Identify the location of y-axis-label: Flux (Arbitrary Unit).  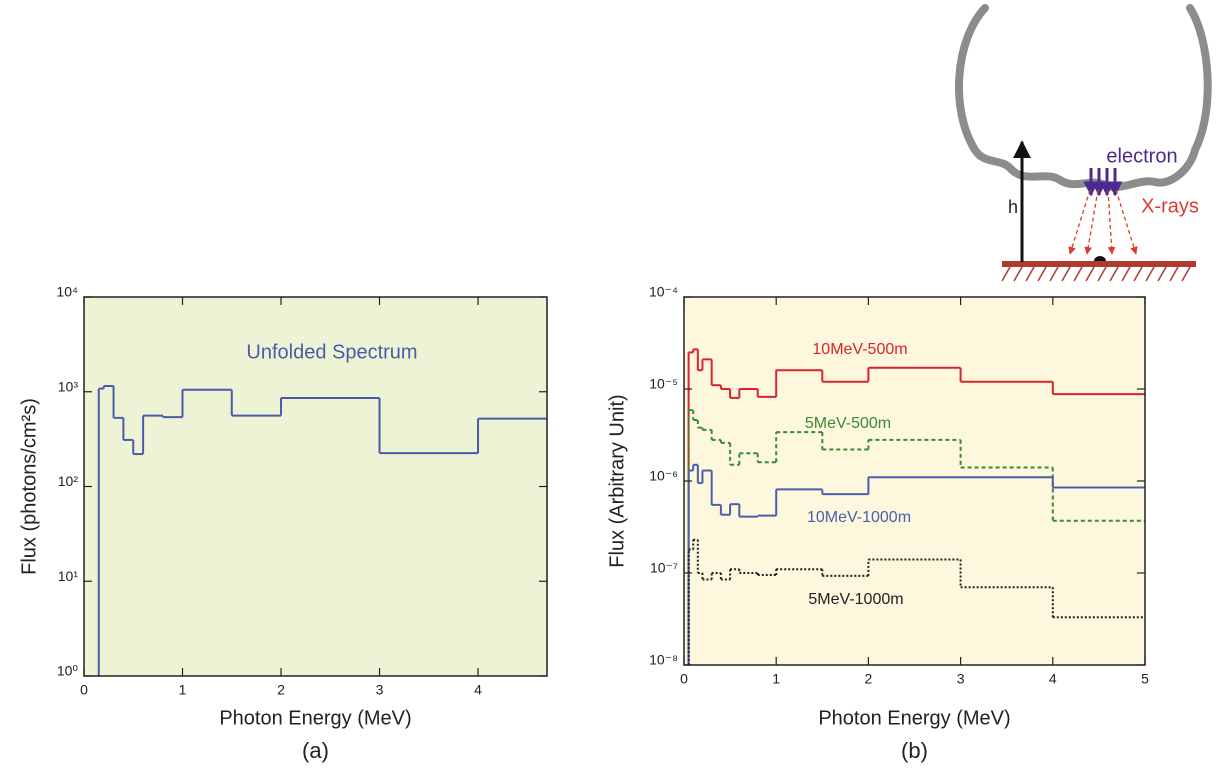
(617, 480).